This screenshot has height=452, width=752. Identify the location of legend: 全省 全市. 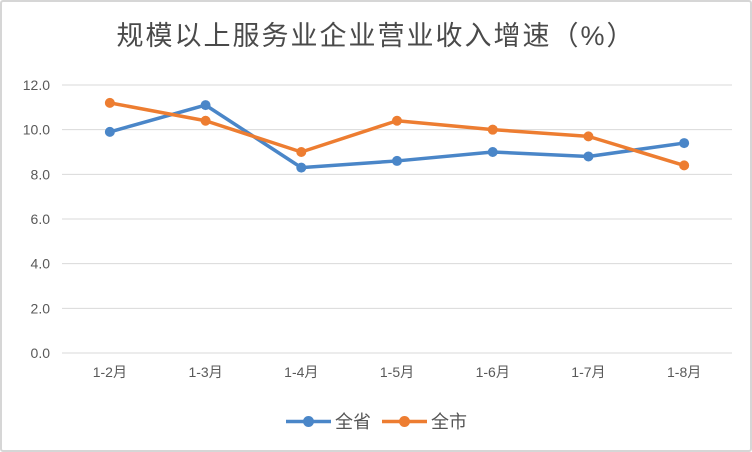
(376, 421).